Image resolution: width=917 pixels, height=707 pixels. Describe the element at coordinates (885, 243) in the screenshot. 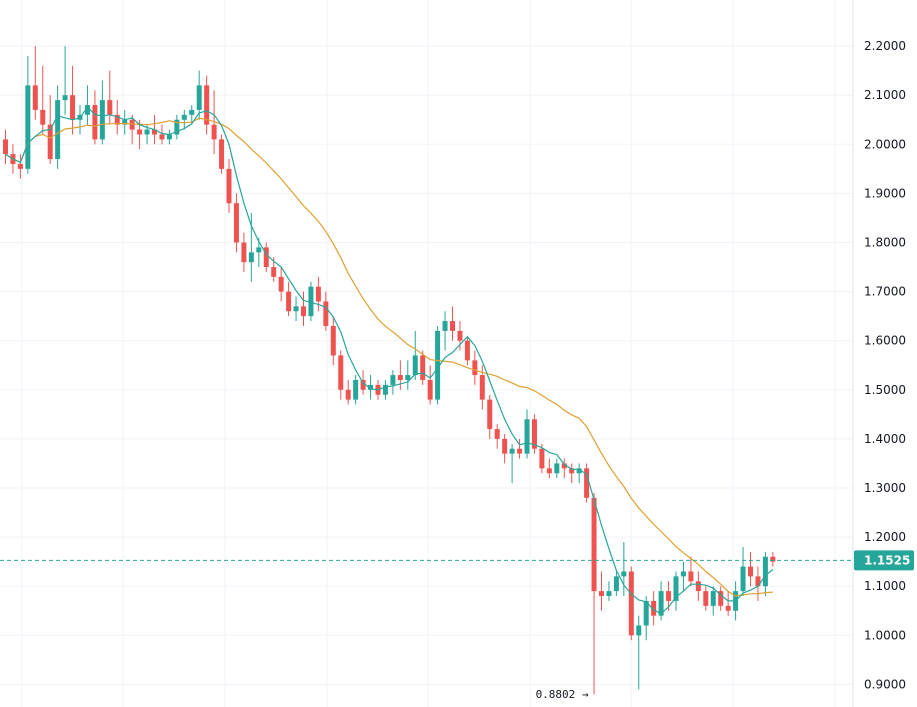

I see `price-tick-label: 1.8000` at that location.